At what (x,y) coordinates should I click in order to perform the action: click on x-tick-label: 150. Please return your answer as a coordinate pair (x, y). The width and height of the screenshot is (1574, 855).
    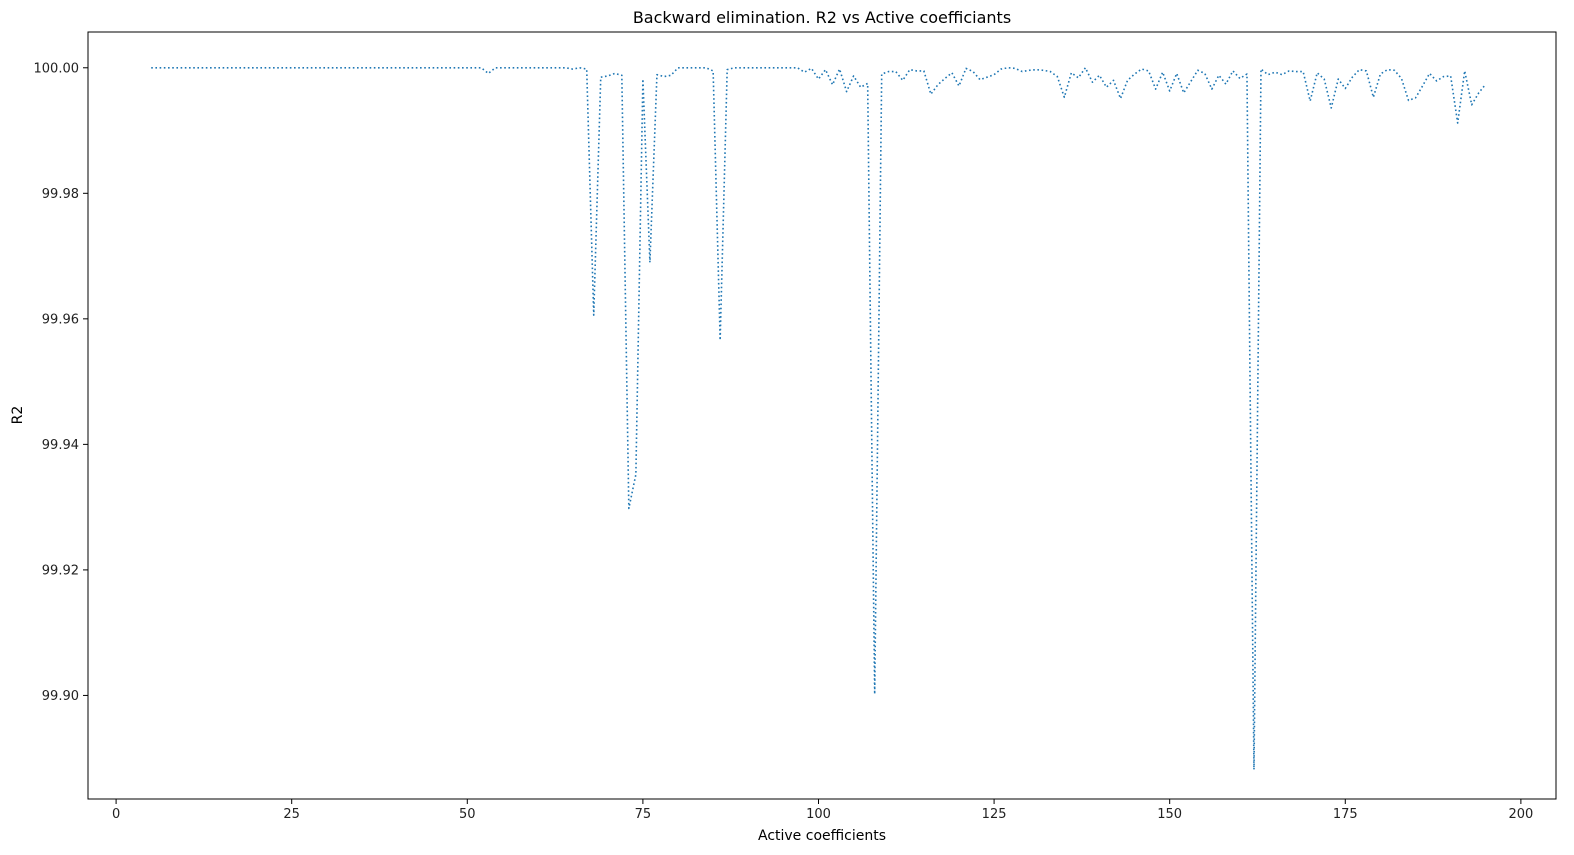
    Looking at the image, I should click on (1169, 814).